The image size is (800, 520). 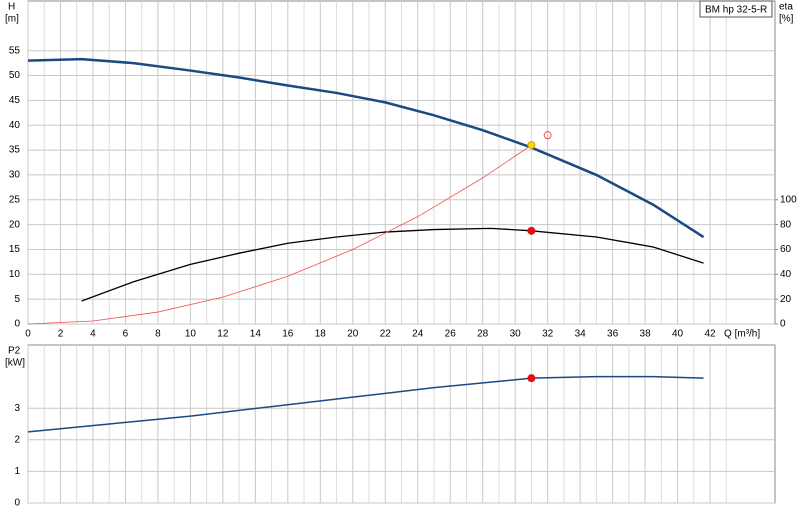 I want to click on y2-label: eta, so click(x=786, y=7).